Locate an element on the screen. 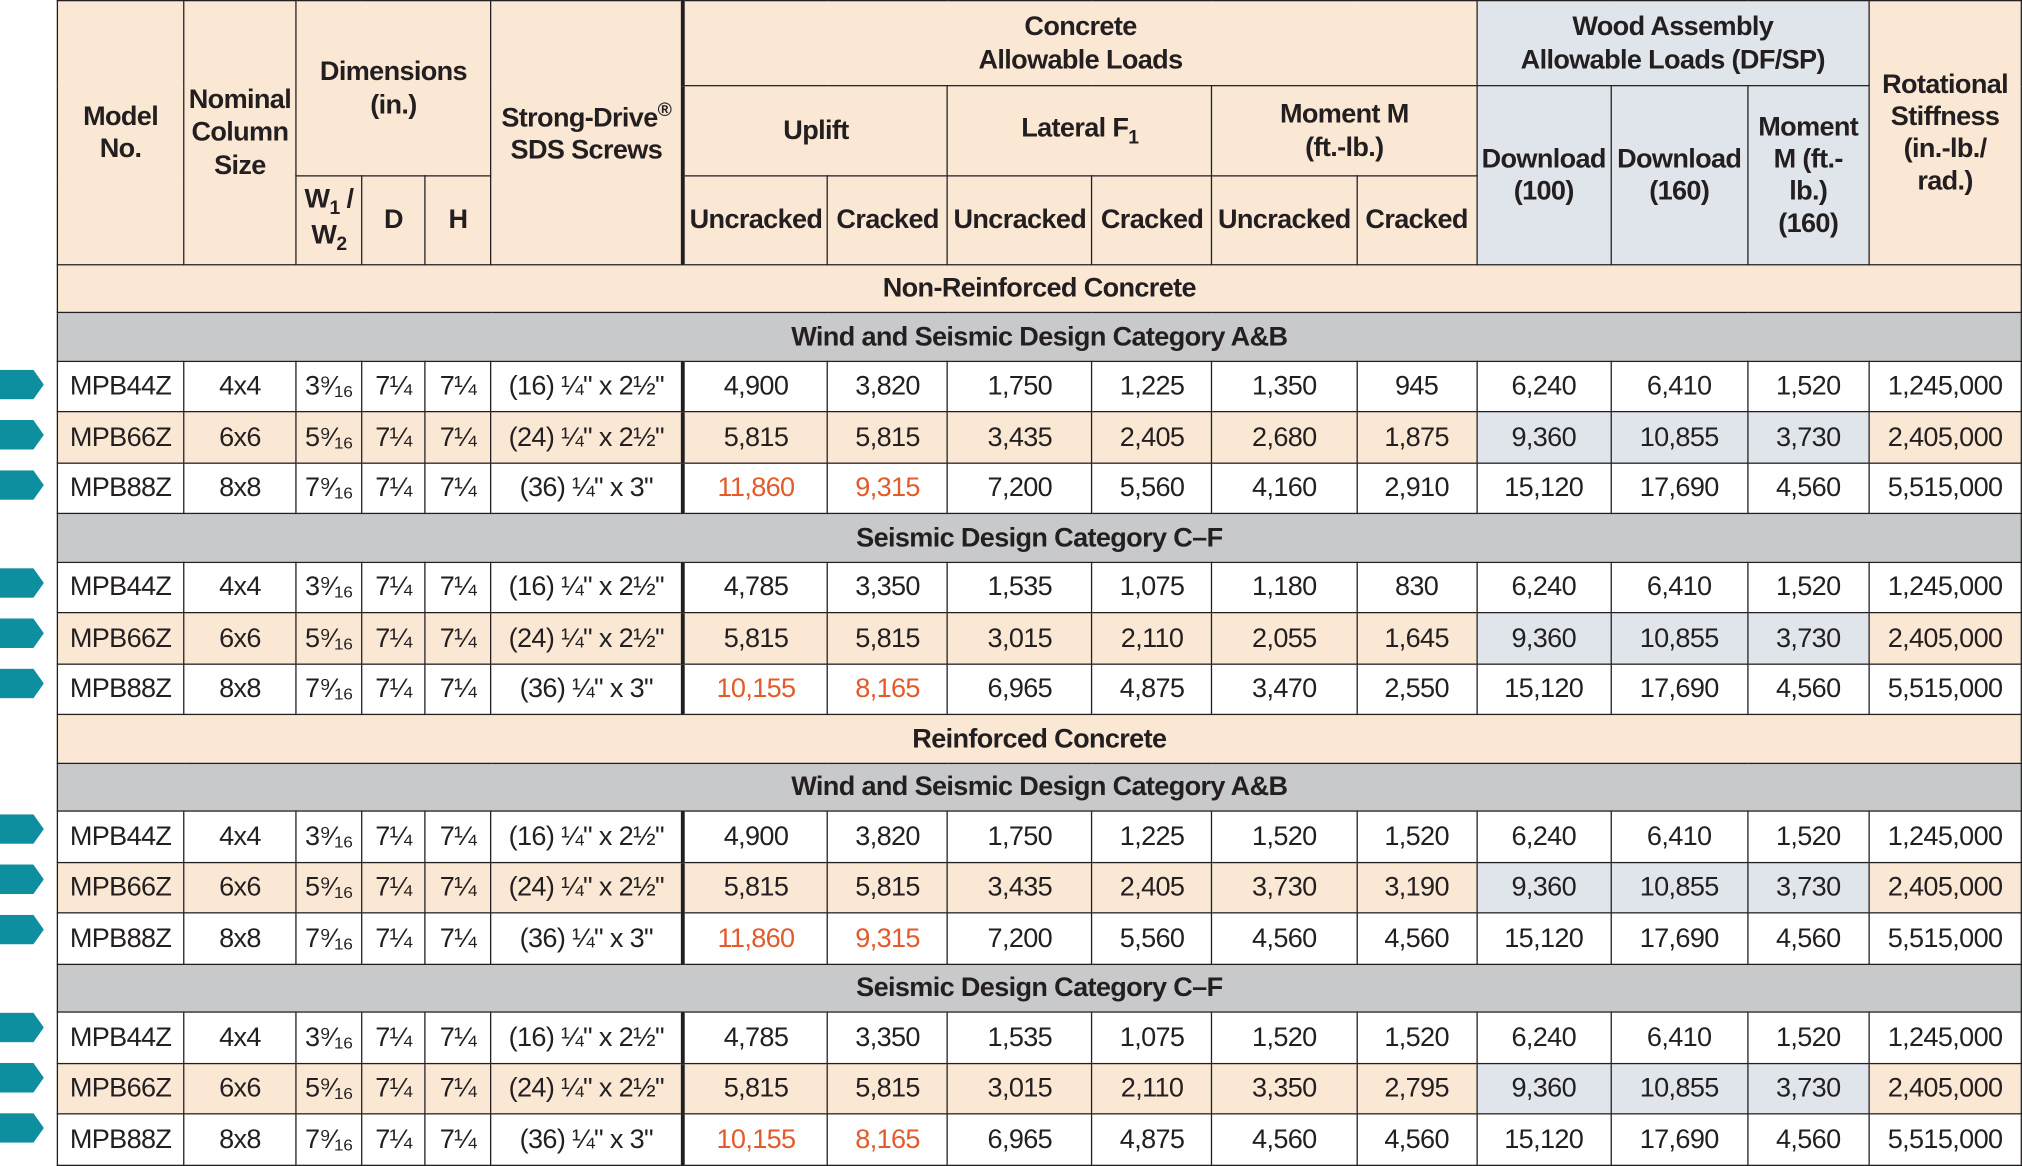 The image size is (2022, 1166). section-title: Reinforced Concrete is located at coordinates (1039, 739).